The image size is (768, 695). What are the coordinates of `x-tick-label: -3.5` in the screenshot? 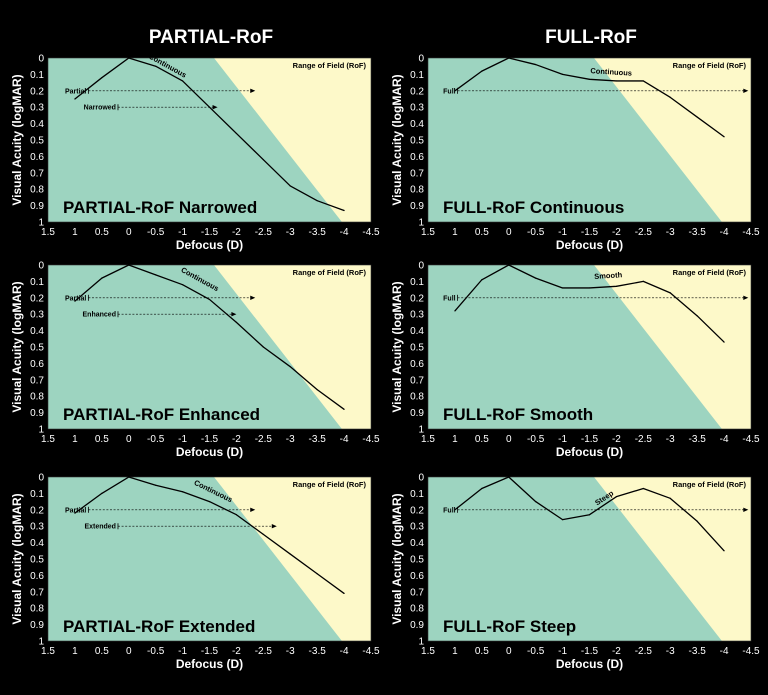 It's located at (698, 651).